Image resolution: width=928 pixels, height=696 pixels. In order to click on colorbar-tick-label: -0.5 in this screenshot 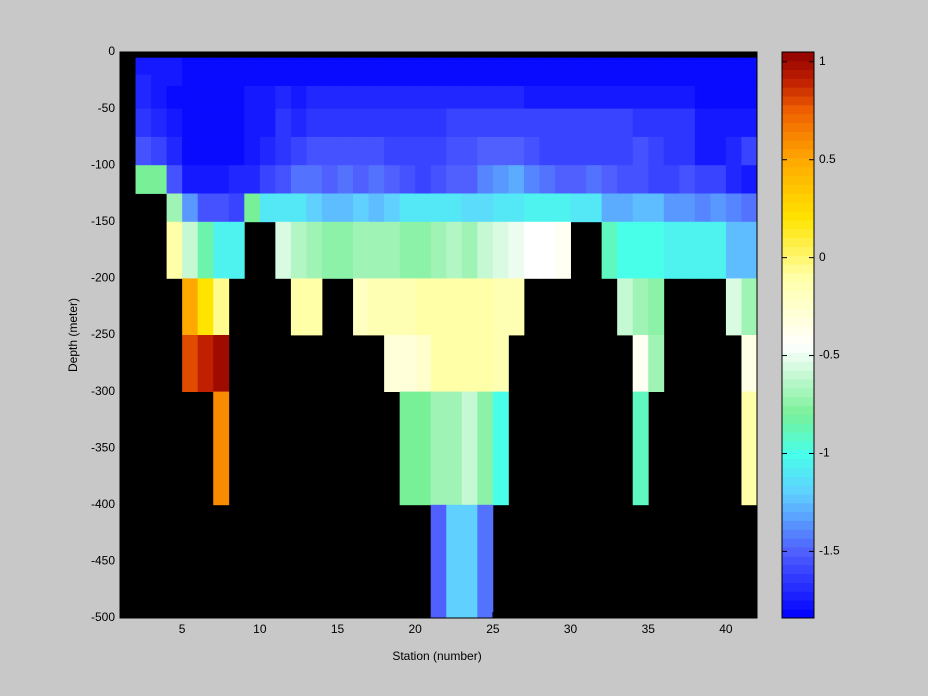, I will do `click(829, 355)`.